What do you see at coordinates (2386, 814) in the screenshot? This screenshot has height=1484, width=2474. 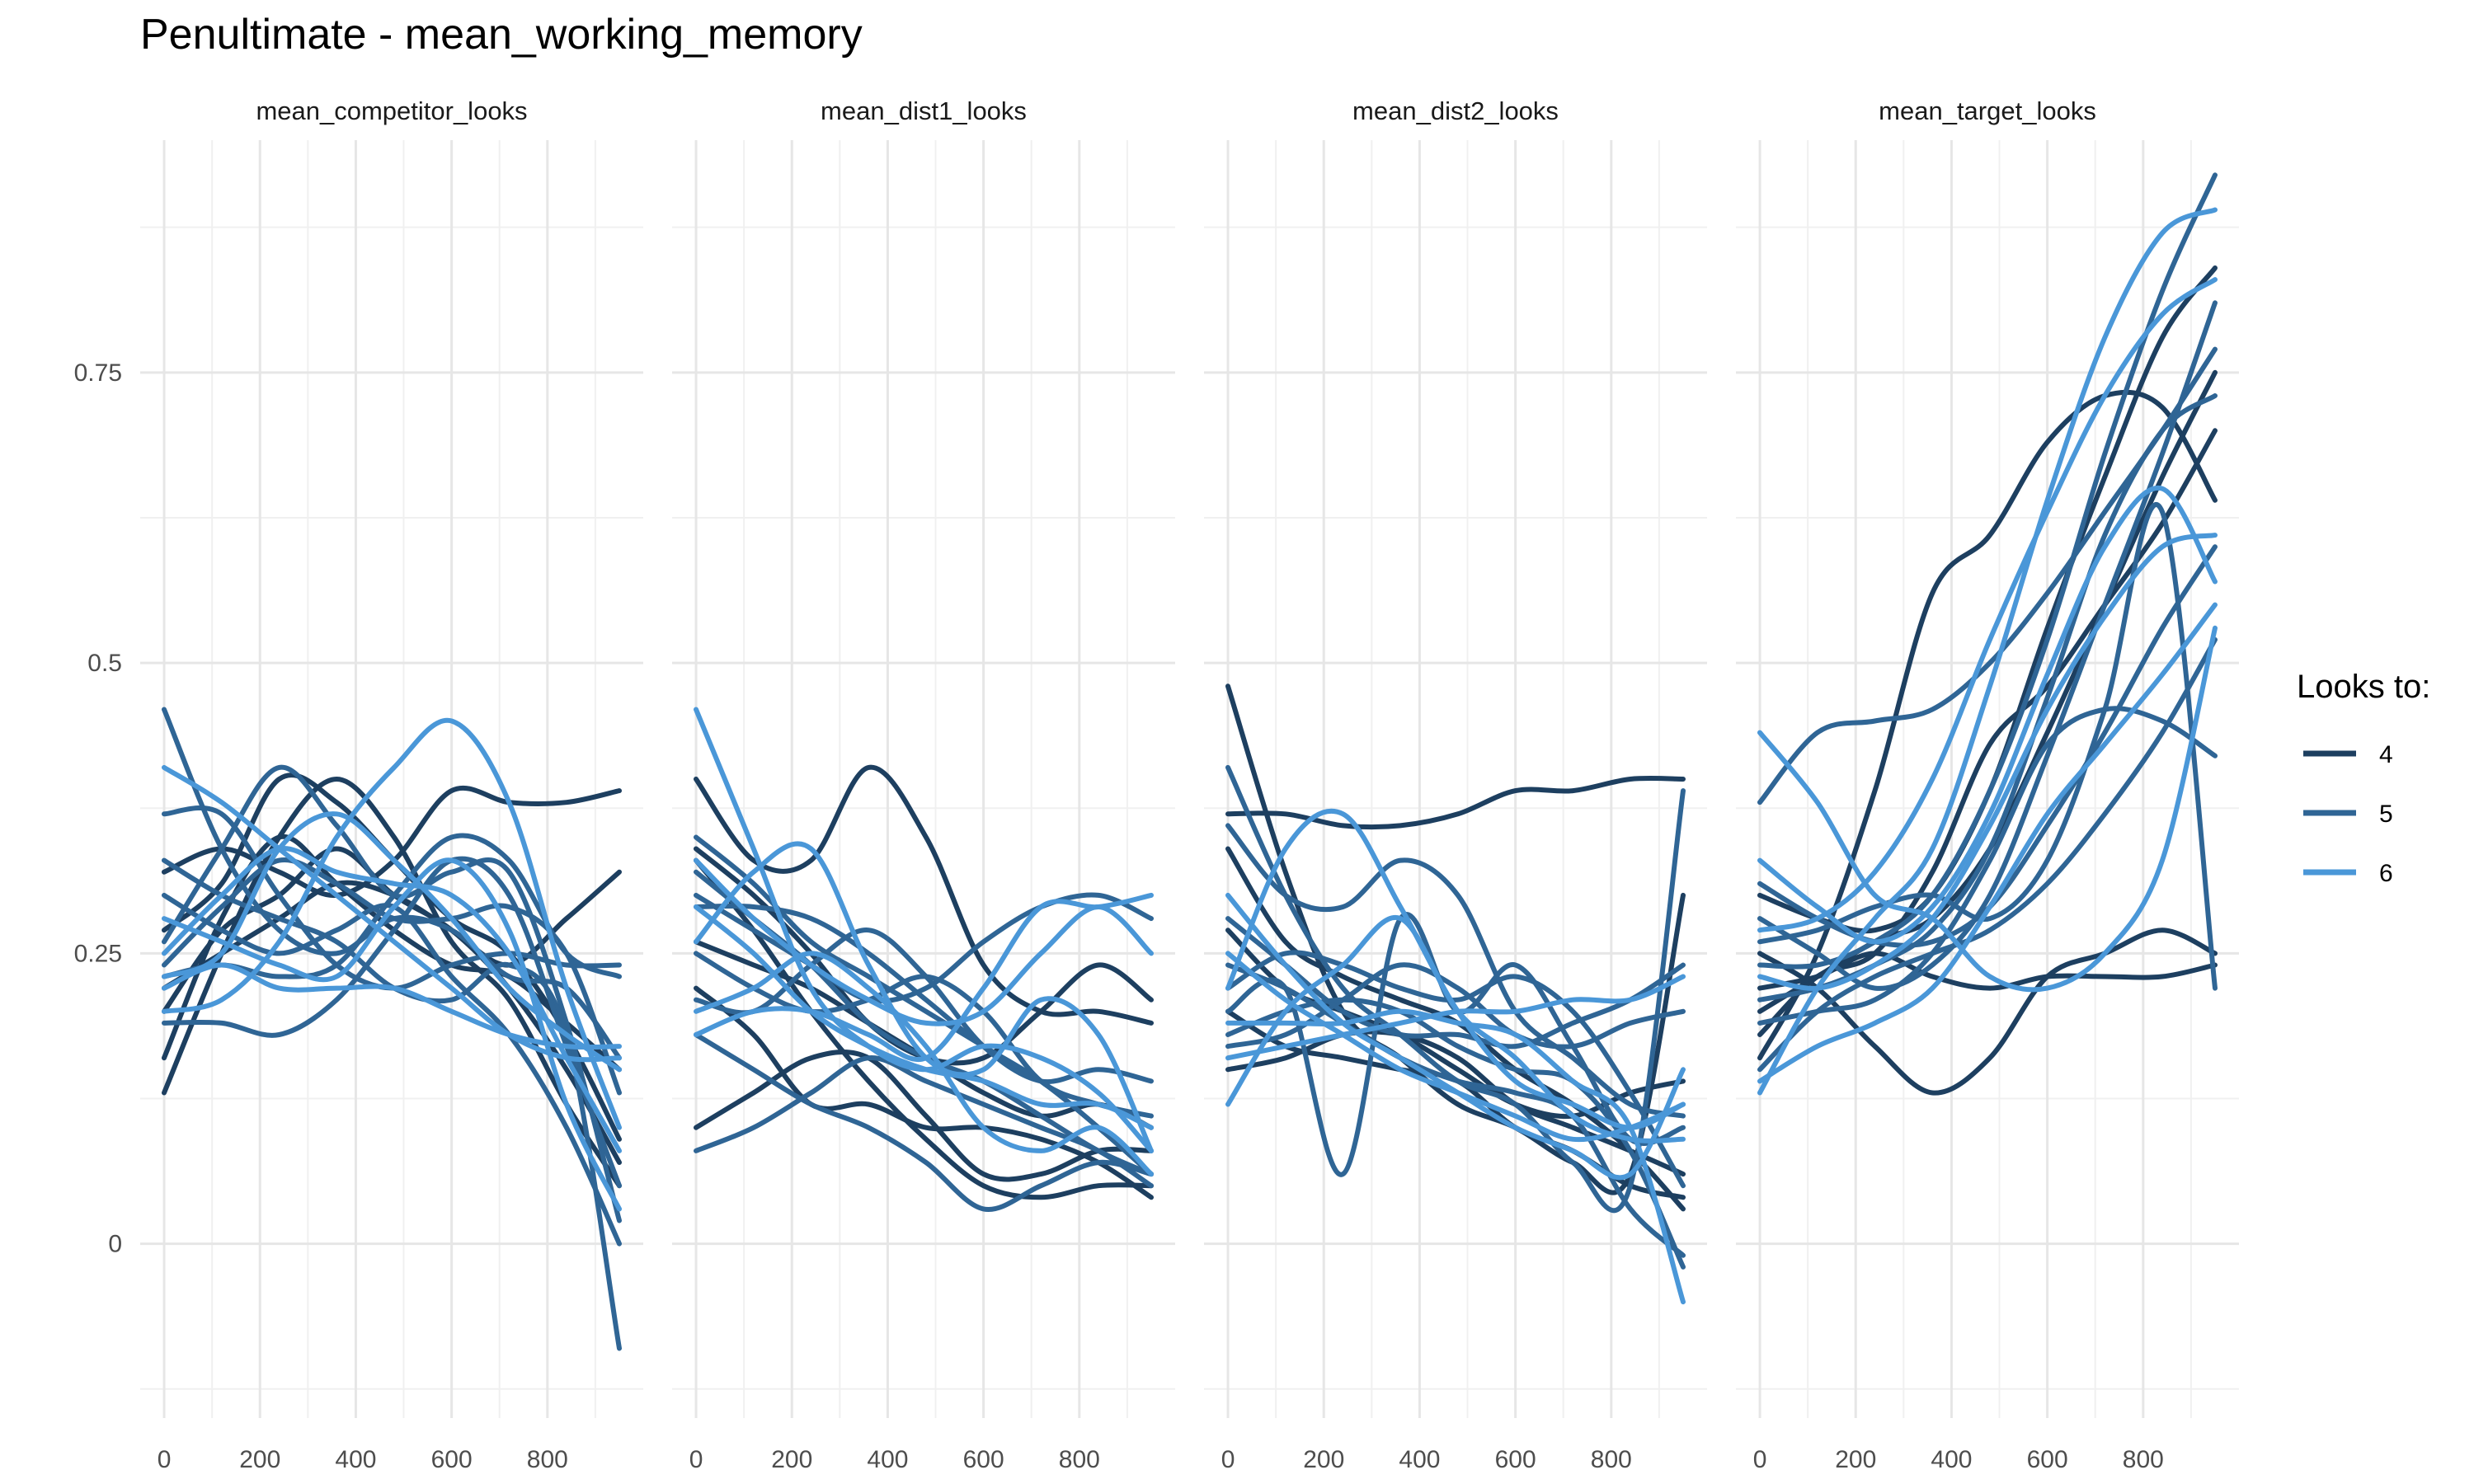 I see `legend-label: 5` at bounding box center [2386, 814].